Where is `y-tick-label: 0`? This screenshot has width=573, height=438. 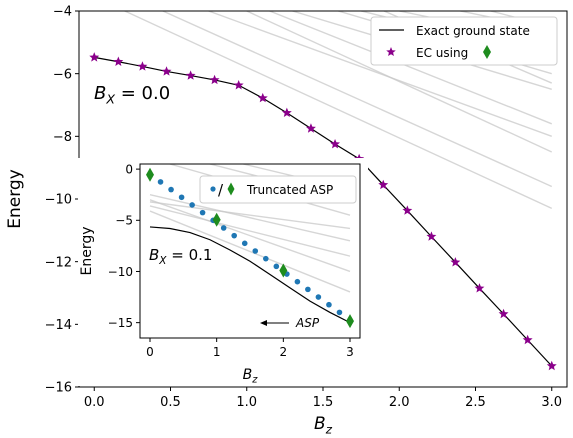
y-tick-label: 0 is located at coordinates (129, 169).